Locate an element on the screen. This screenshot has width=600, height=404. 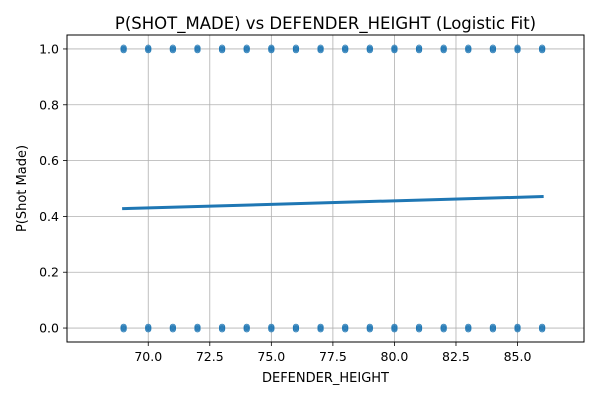
y-axis-title: P(Shot Made) is located at coordinates (22, 188).